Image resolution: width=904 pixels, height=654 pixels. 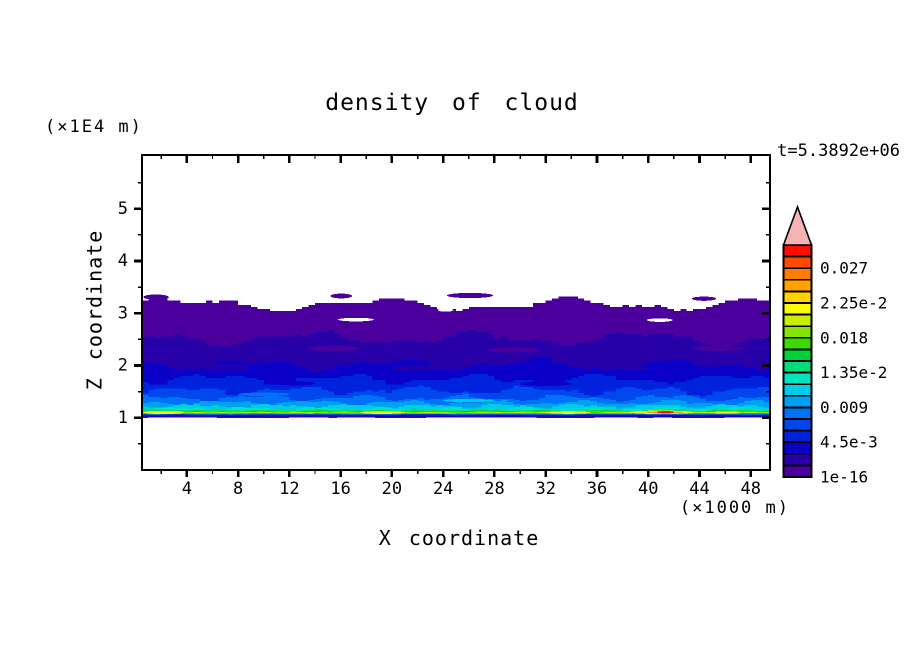 I want to click on colorbar-label: 0.009, so click(x=844, y=407).